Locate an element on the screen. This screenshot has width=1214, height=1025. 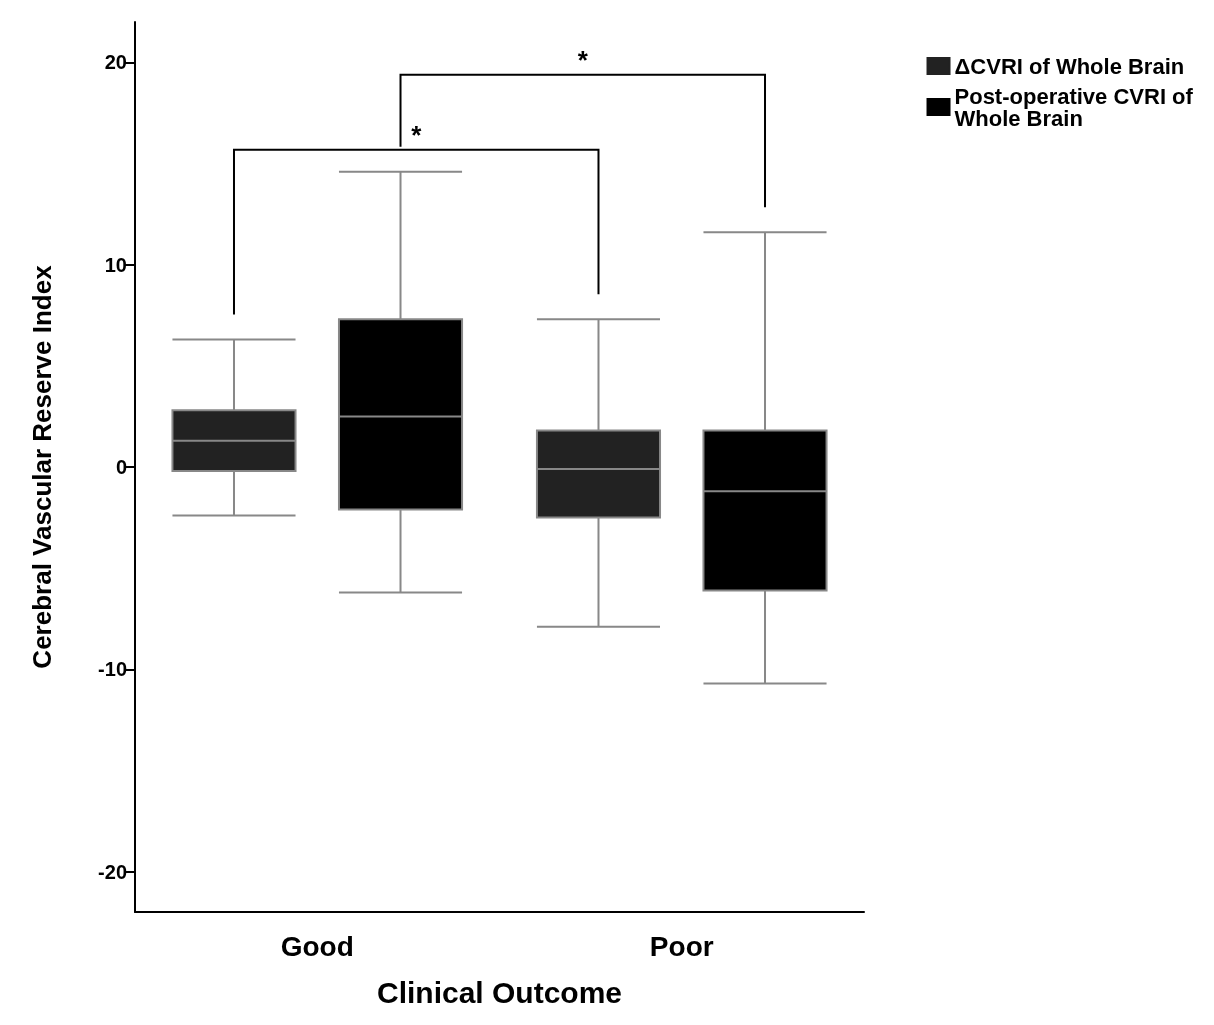
legend-label: Post-operative CVRI of Whole Brain is located at coordinates (1076, 107).